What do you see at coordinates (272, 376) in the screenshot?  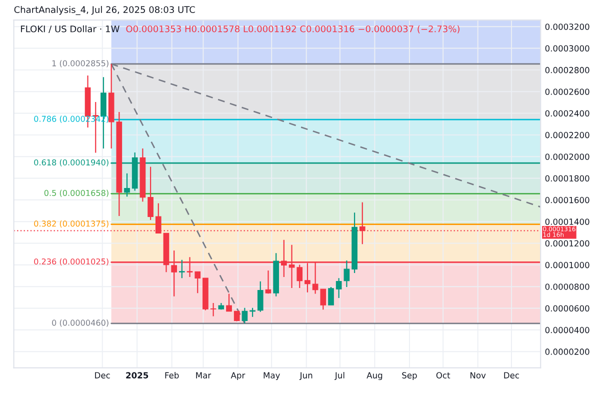 I see `x-tick-label: May` at bounding box center [272, 376].